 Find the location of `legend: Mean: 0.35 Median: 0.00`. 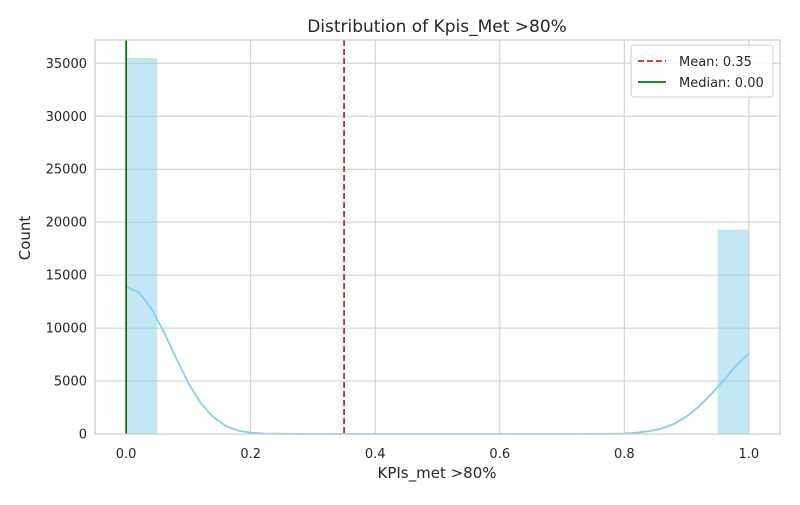

legend: Mean: 0.35 Median: 0.00 is located at coordinates (702, 71).